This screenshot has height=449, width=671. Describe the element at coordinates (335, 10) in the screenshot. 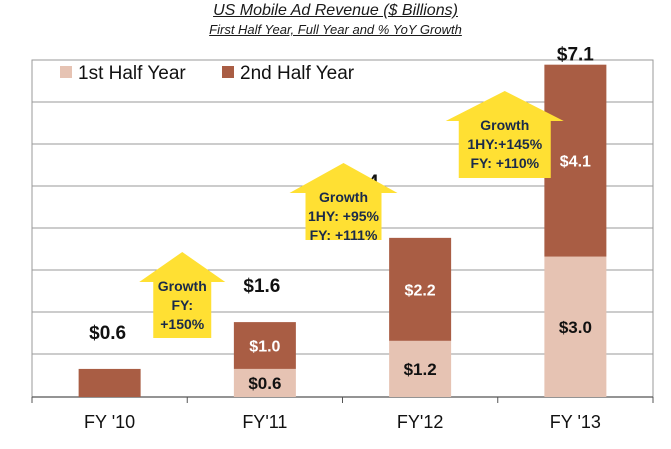

I see `chart-title: US Mobile Ad Revenue ($ Billions)` at that location.